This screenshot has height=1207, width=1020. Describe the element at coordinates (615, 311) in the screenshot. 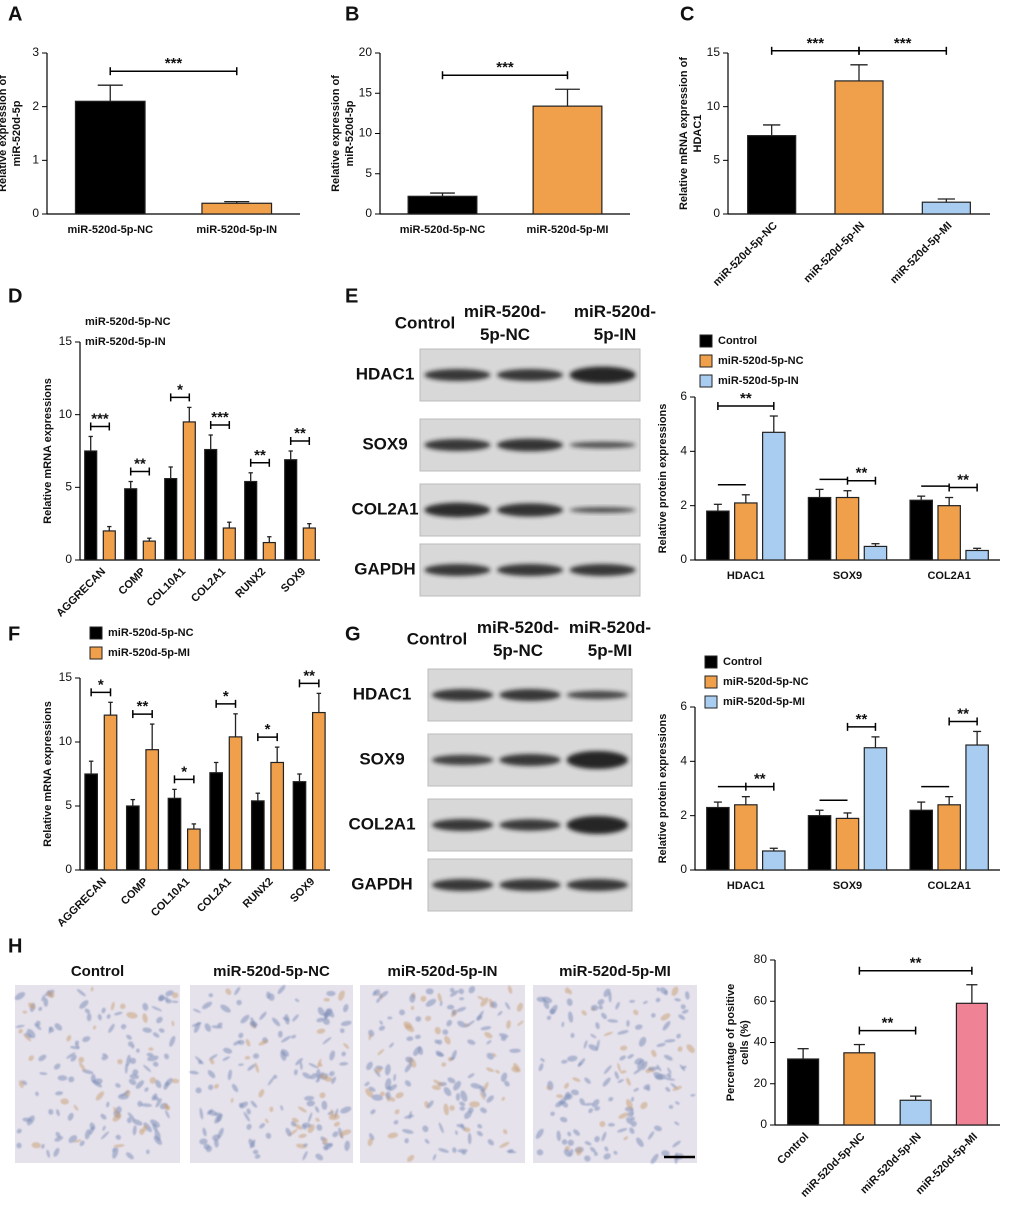

I see `lane-label: miR-520d-` at that location.